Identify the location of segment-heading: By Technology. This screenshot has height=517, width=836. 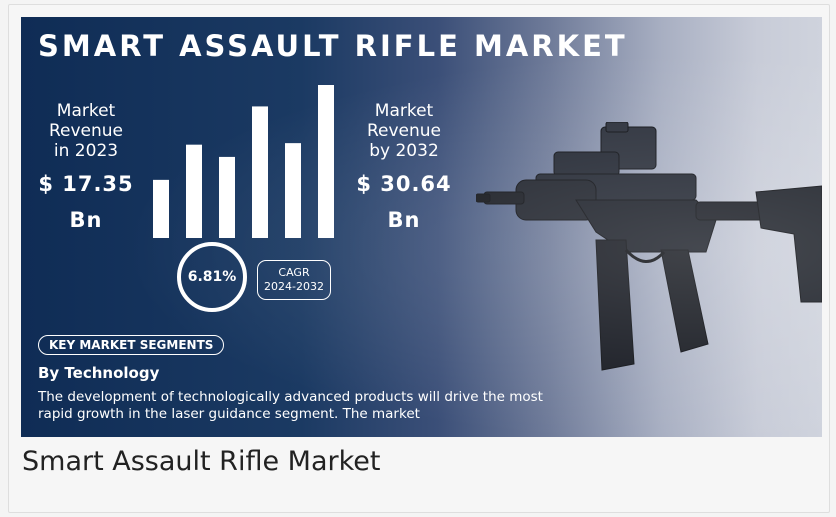
(99, 373).